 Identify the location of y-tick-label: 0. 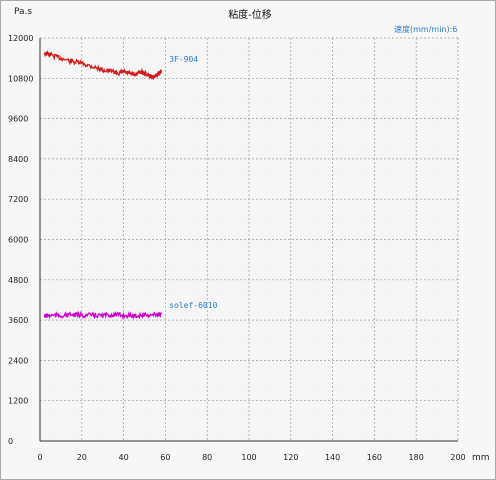
(10, 441).